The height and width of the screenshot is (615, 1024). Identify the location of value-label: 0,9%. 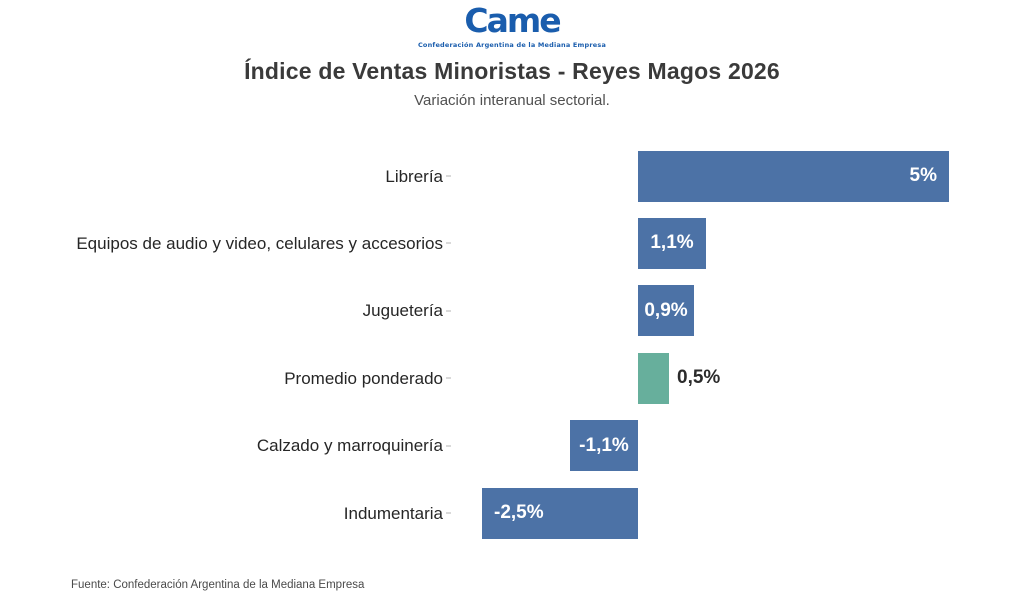
(666, 310).